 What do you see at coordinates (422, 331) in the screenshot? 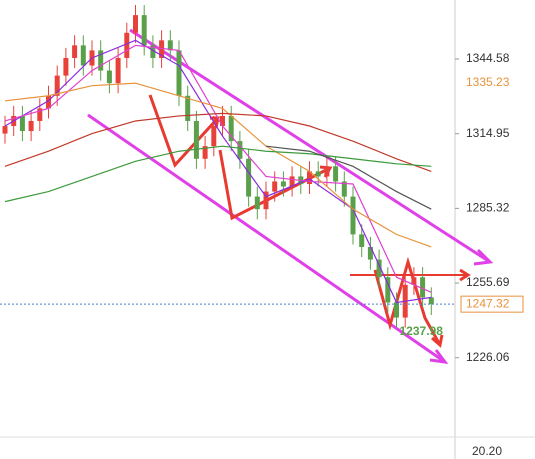
I see `low-label: 1237.98` at bounding box center [422, 331].